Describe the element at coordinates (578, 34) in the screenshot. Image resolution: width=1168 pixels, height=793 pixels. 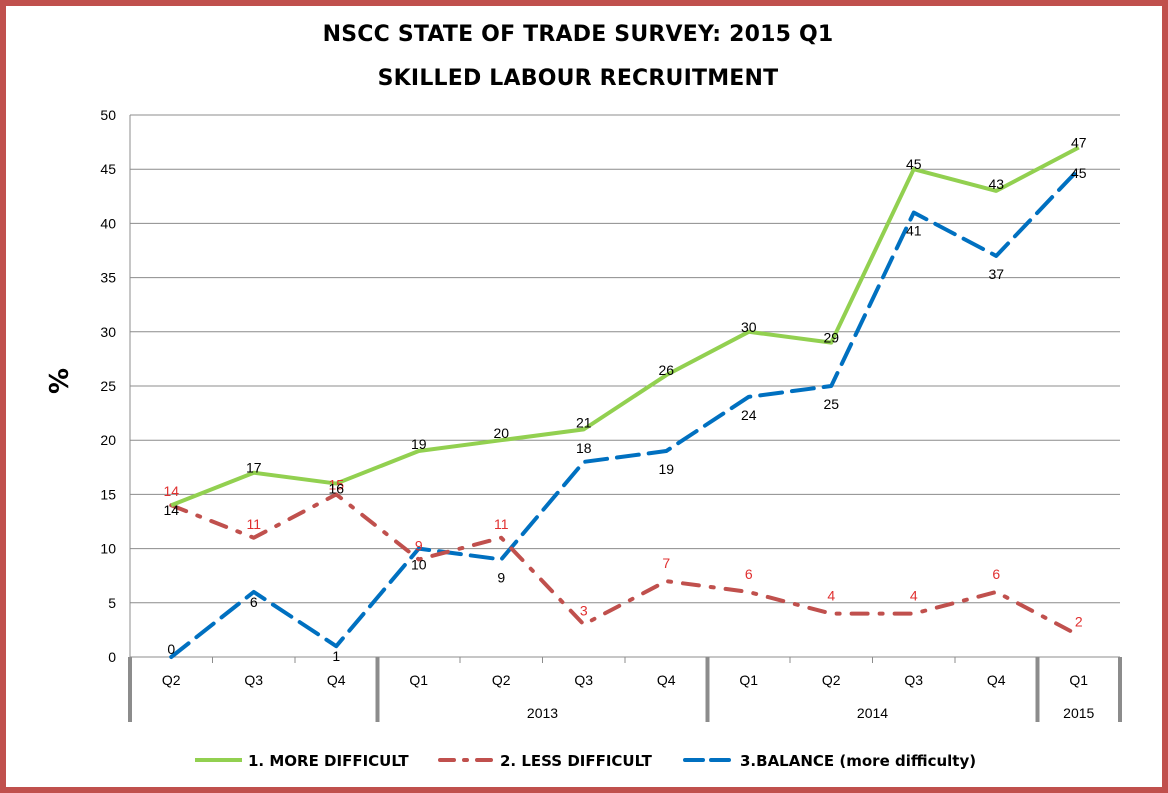
I see `chart-title: NSCC STATE OF TRADE SURVEY: 2015 Q1` at that location.